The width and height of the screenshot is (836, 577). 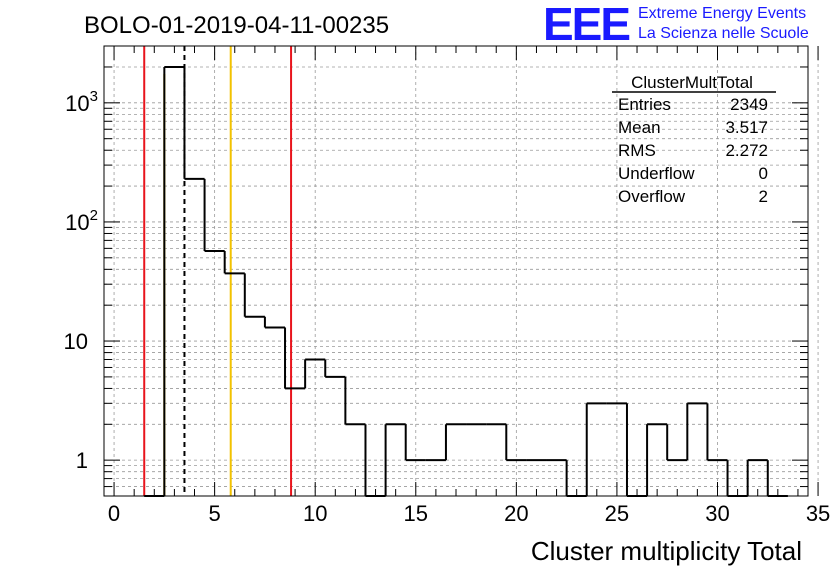 I want to click on eee-logo-line1: Extreme Energy Events, so click(x=722, y=13).